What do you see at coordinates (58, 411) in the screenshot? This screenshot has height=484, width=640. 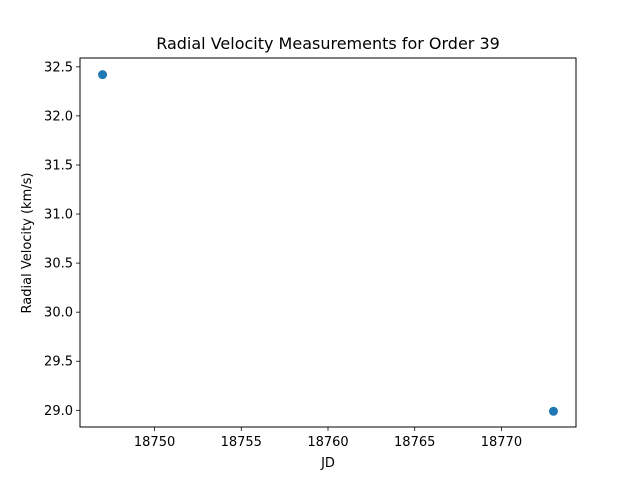 I see `y-tick-label: 29.0` at bounding box center [58, 411].